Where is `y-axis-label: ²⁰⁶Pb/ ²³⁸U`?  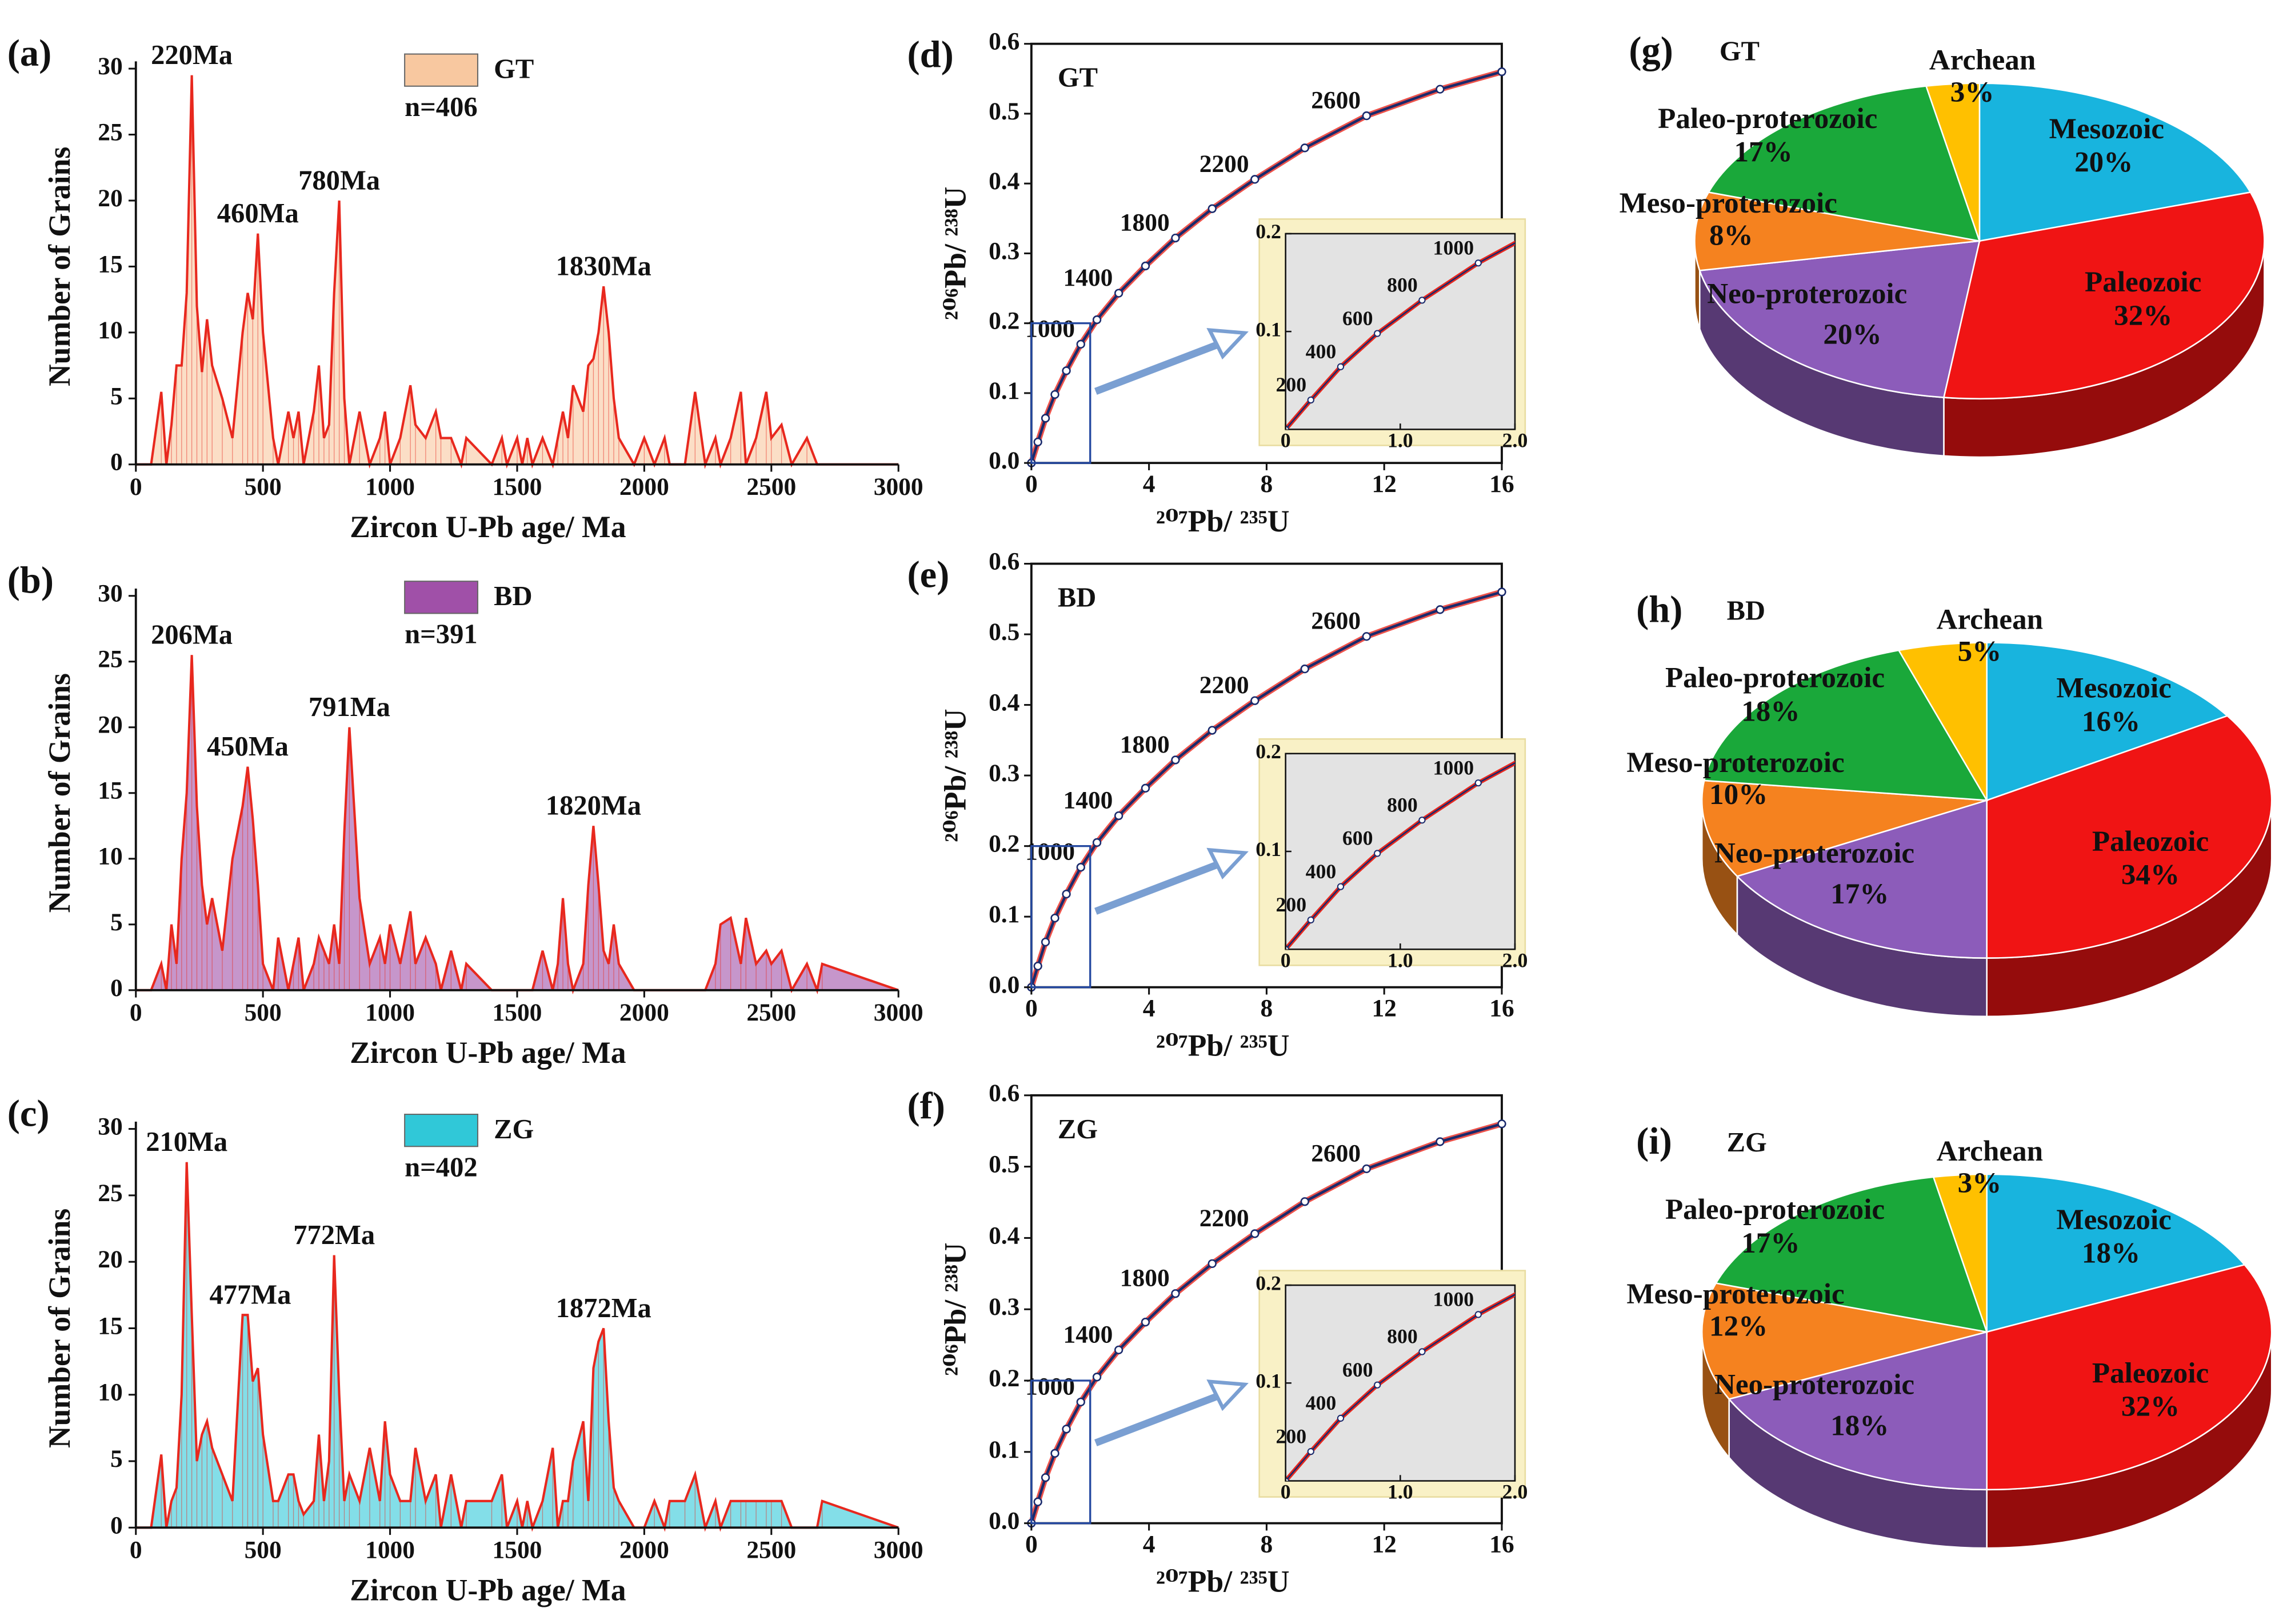
y-axis-label: ²⁰⁶Pb/ ²³⁸U is located at coordinates (955, 254).